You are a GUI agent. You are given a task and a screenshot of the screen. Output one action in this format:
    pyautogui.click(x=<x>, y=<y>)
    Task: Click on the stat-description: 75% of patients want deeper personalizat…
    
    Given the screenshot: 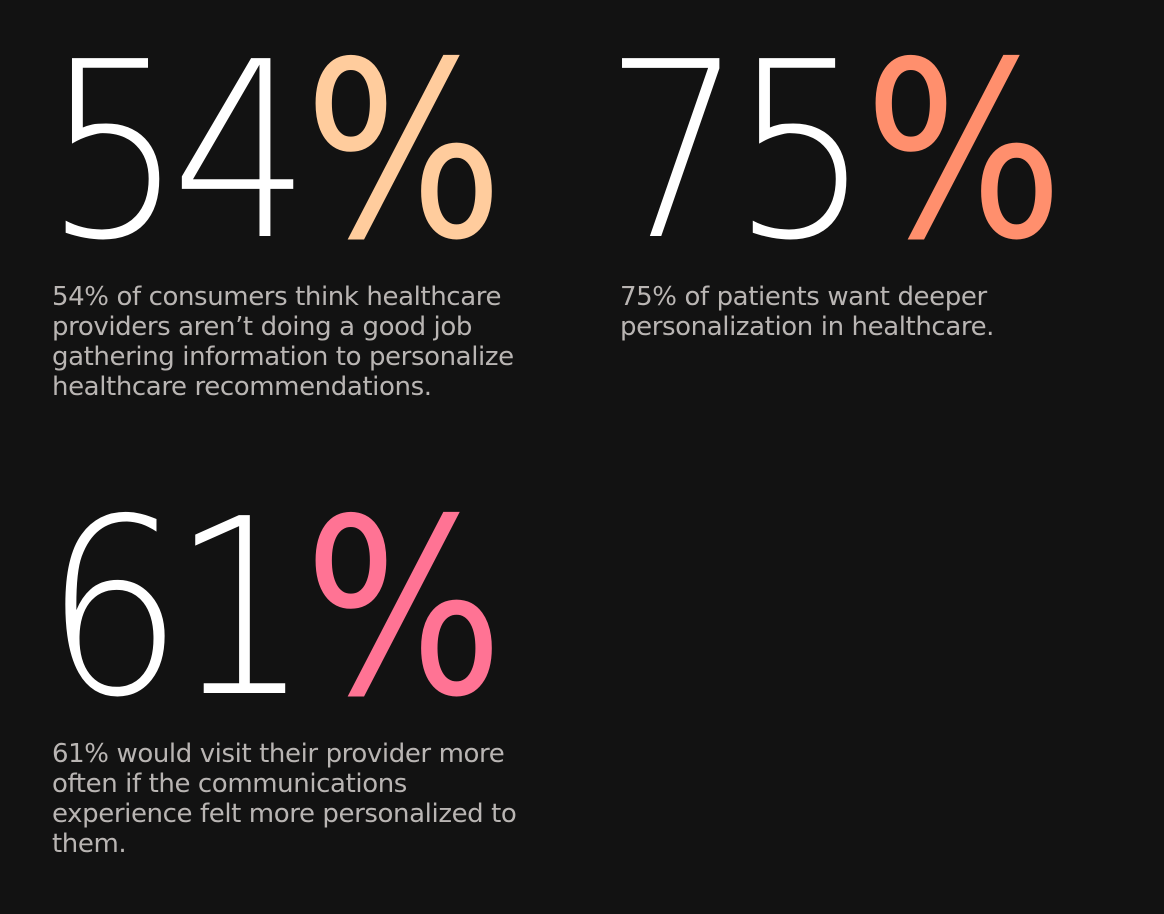 What is the action you would take?
    pyautogui.click(x=807, y=312)
    